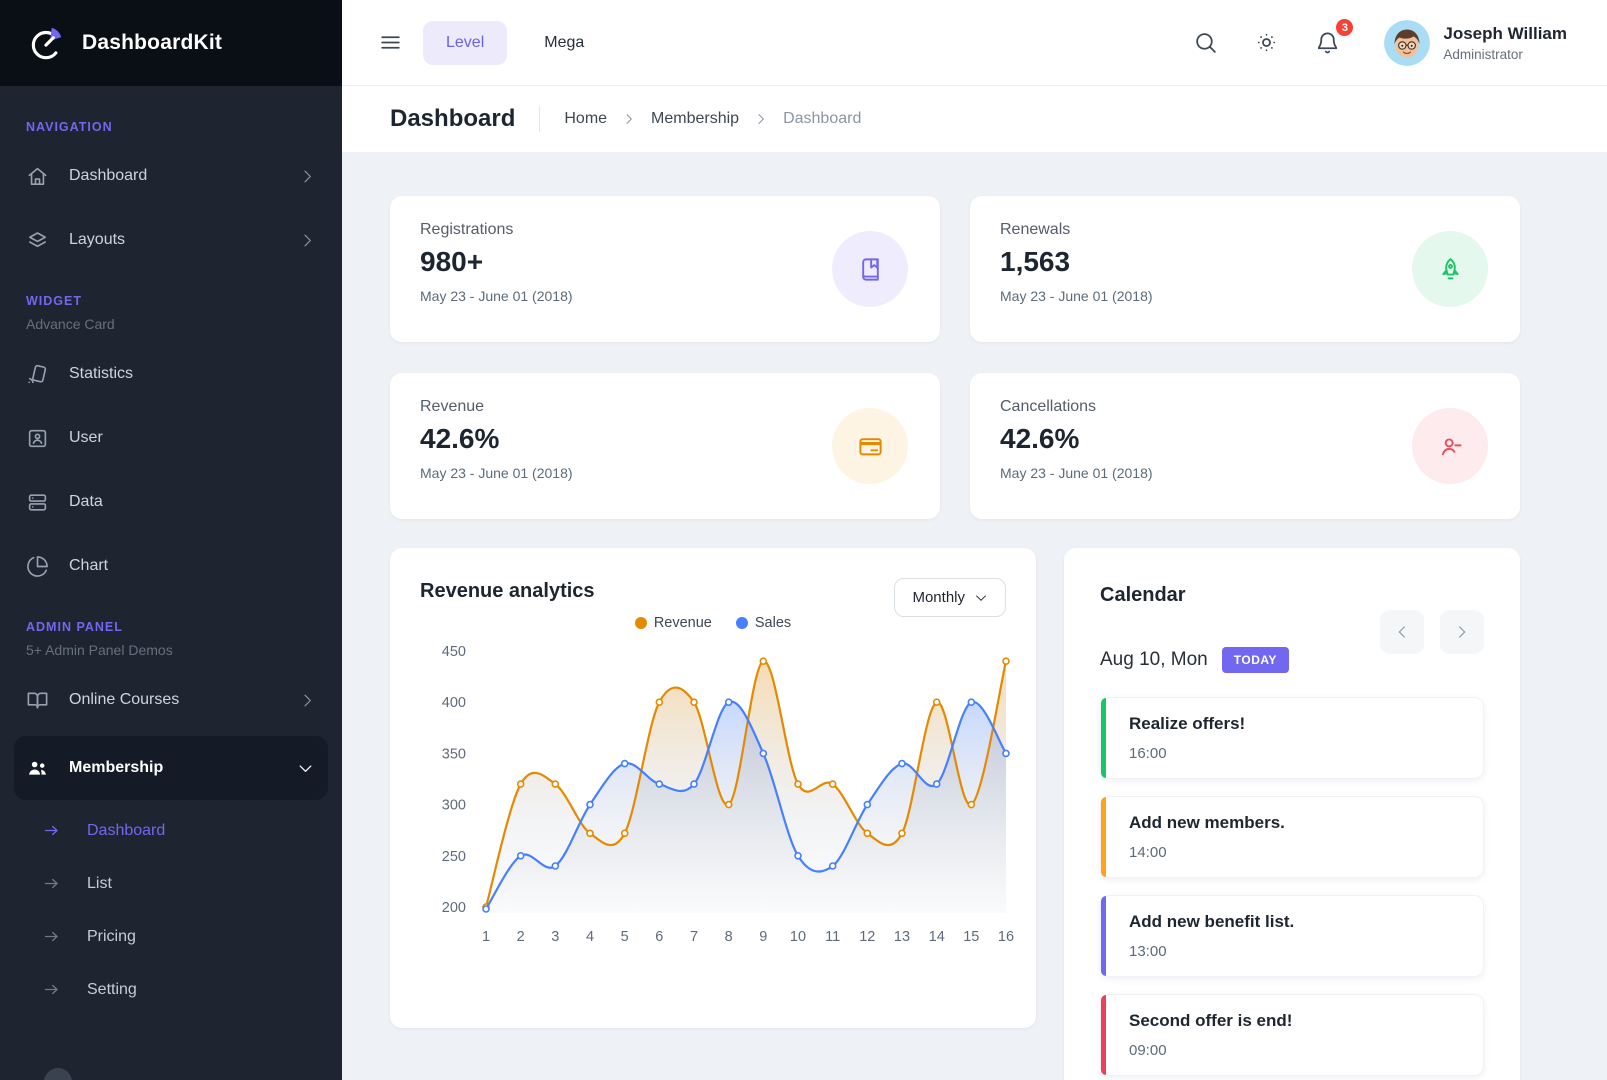 The height and width of the screenshot is (1080, 1607). I want to click on x-tick-label: 15, so click(971, 937).